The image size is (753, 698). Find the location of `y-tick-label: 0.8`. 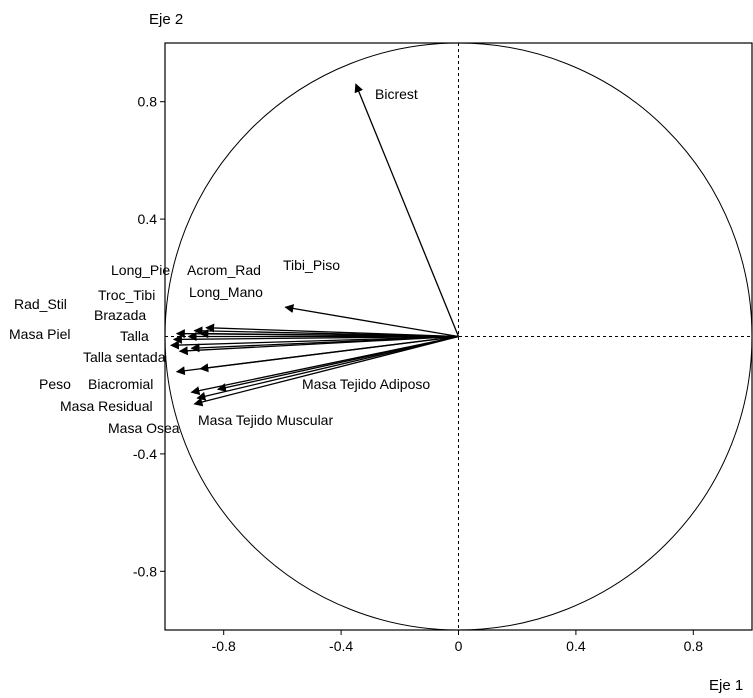

y-tick-label: 0.8 is located at coordinates (148, 102).